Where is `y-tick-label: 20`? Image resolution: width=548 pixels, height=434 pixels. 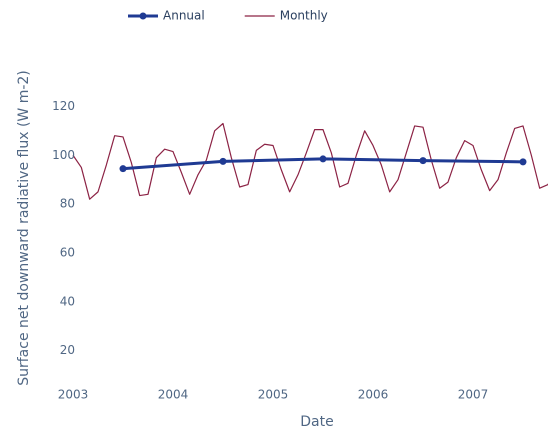
y-tick-label: 20 is located at coordinates (67, 350).